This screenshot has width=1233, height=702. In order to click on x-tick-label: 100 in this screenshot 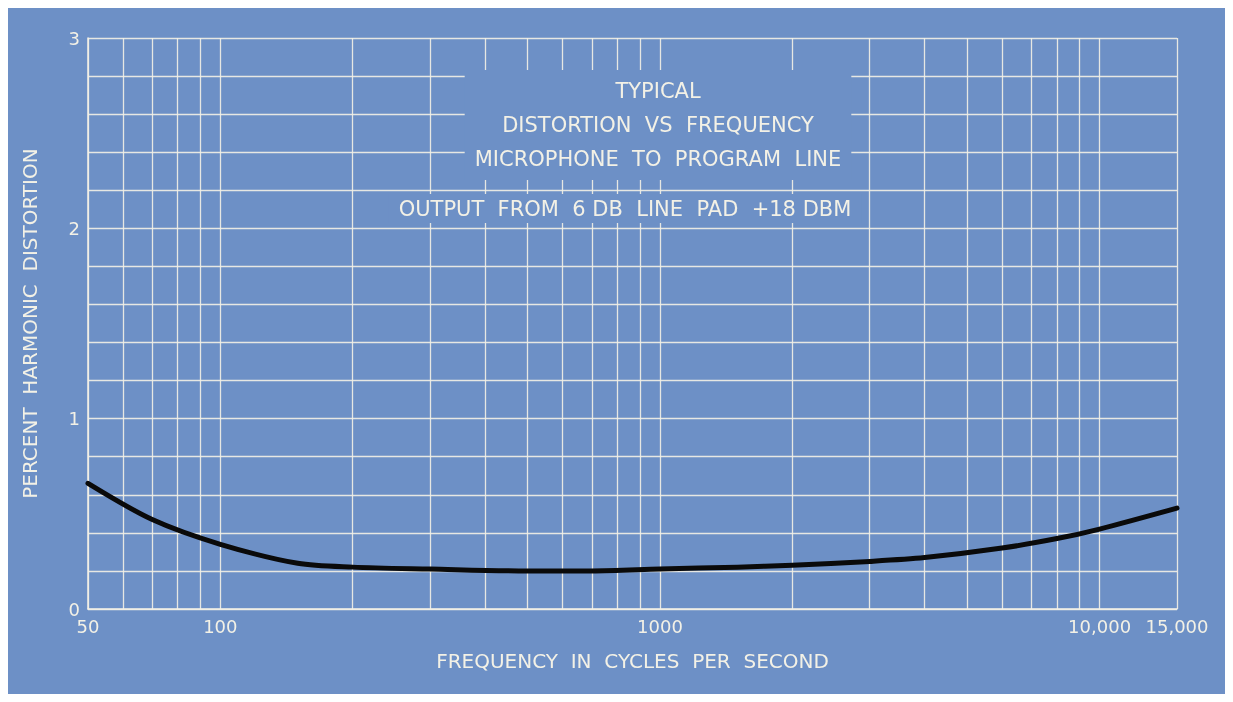, I will do `click(220, 626)`.